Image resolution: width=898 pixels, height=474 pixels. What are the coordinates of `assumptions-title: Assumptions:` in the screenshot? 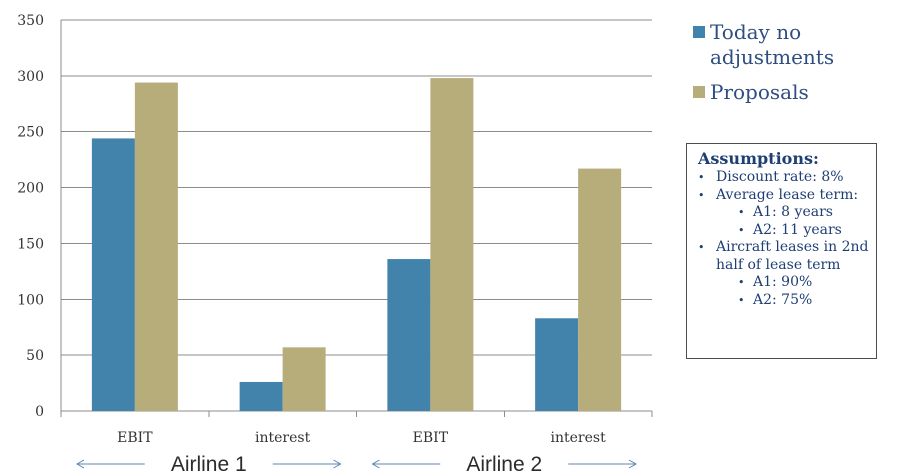 It's located at (758, 158).